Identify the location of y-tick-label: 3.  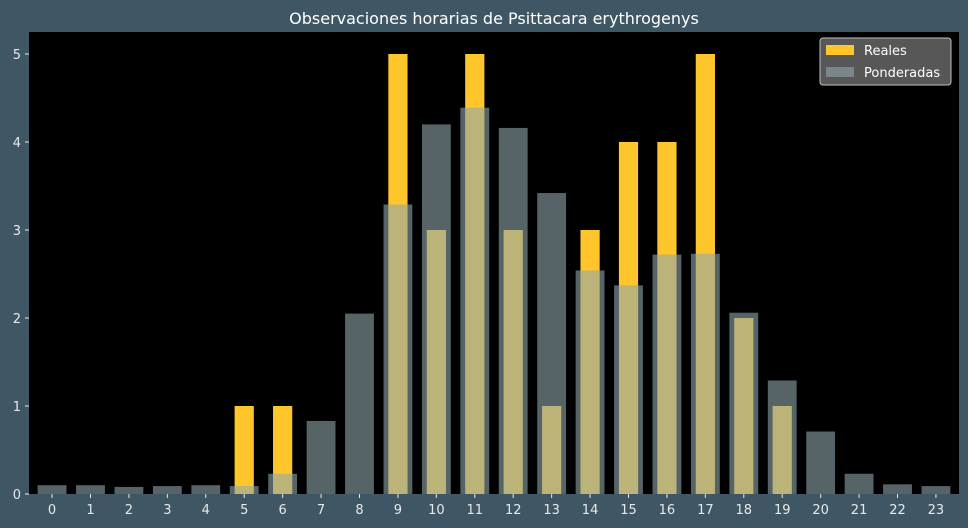
(17, 231).